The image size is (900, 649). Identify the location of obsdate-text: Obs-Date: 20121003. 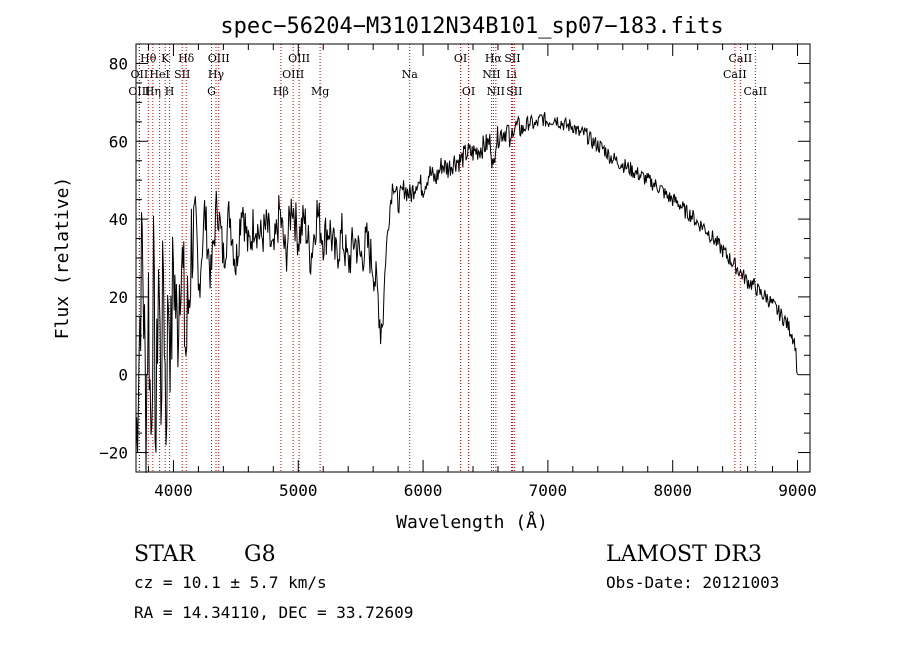
(692, 582).